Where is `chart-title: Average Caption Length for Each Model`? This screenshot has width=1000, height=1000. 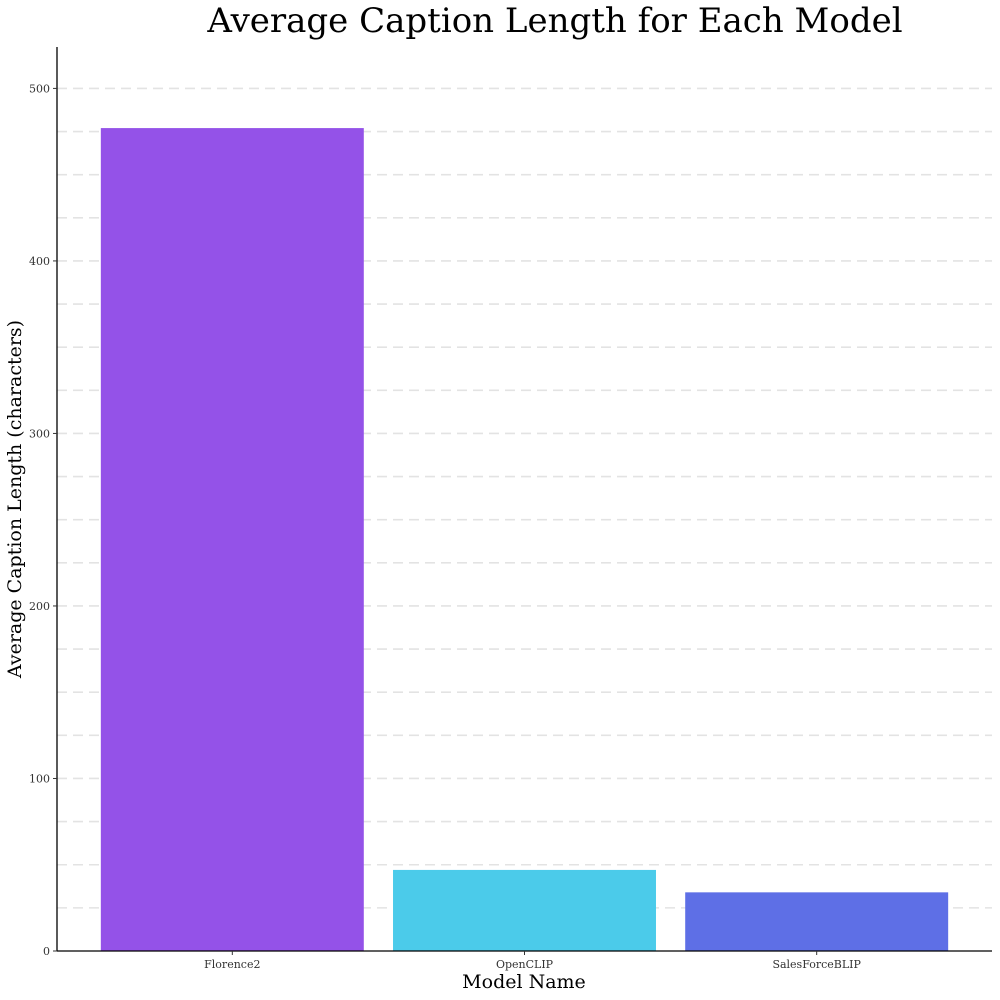
chart-title: Average Caption Length for Each Model is located at coordinates (554, 21).